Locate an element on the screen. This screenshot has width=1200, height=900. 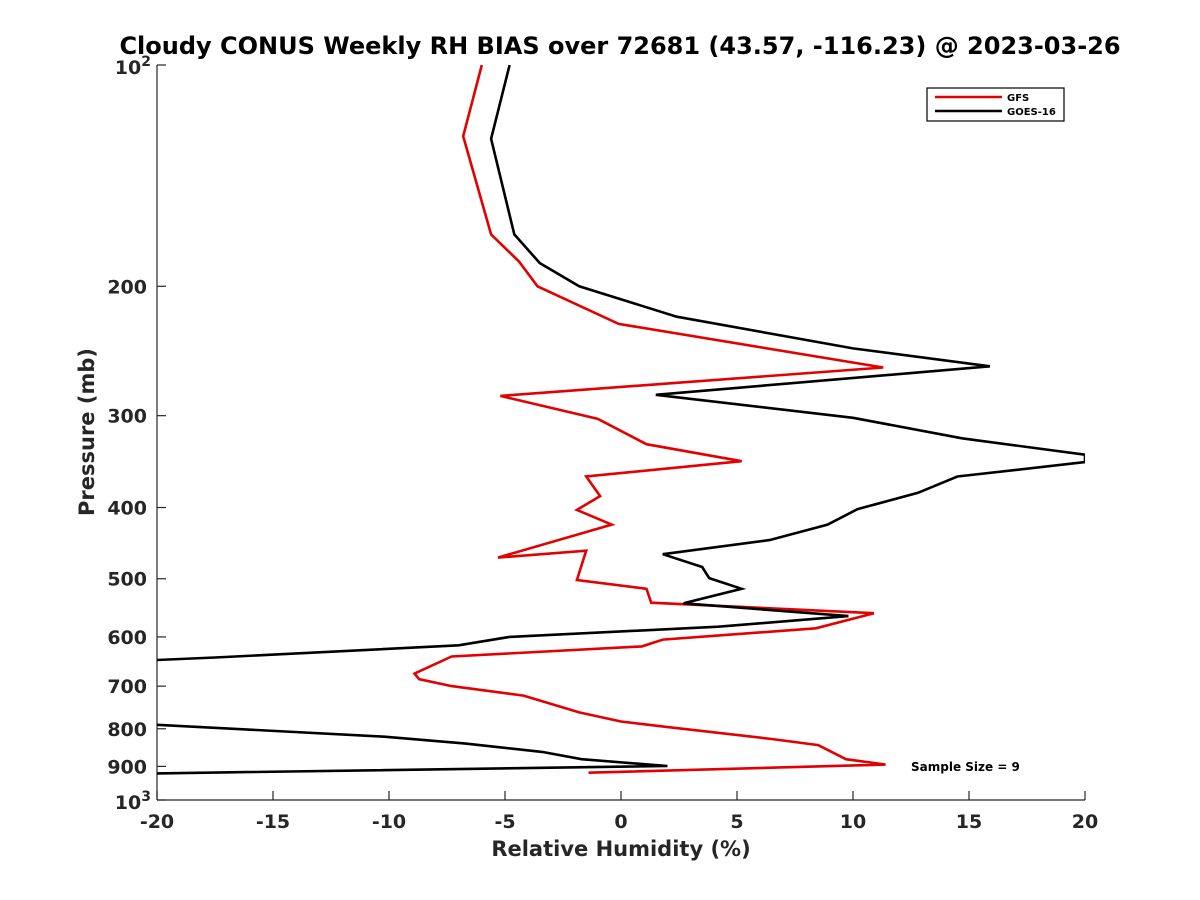
x-tick-label: -15 is located at coordinates (273, 822).